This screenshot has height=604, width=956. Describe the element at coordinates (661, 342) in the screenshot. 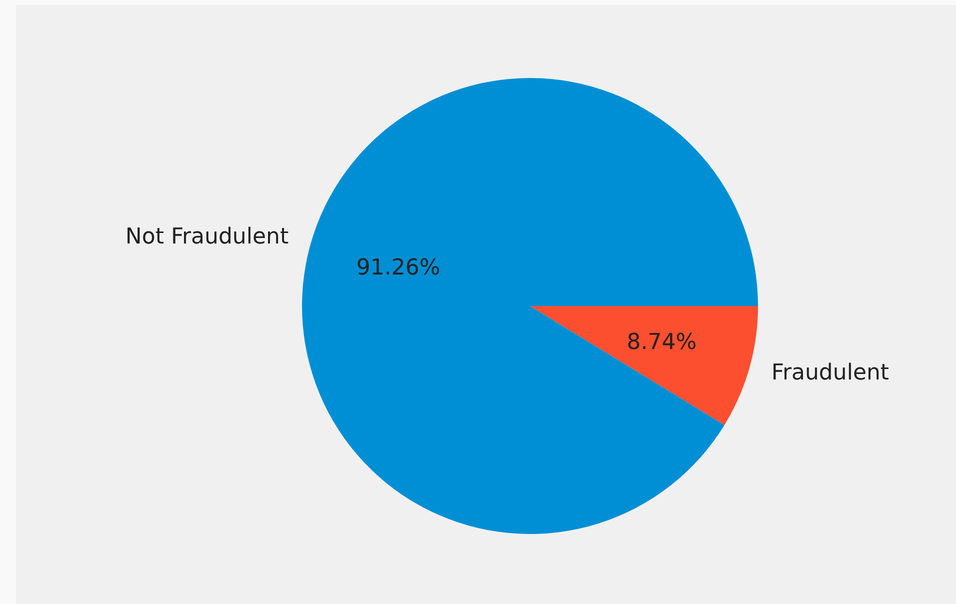

I see `data-label: 8.74%` at that location.